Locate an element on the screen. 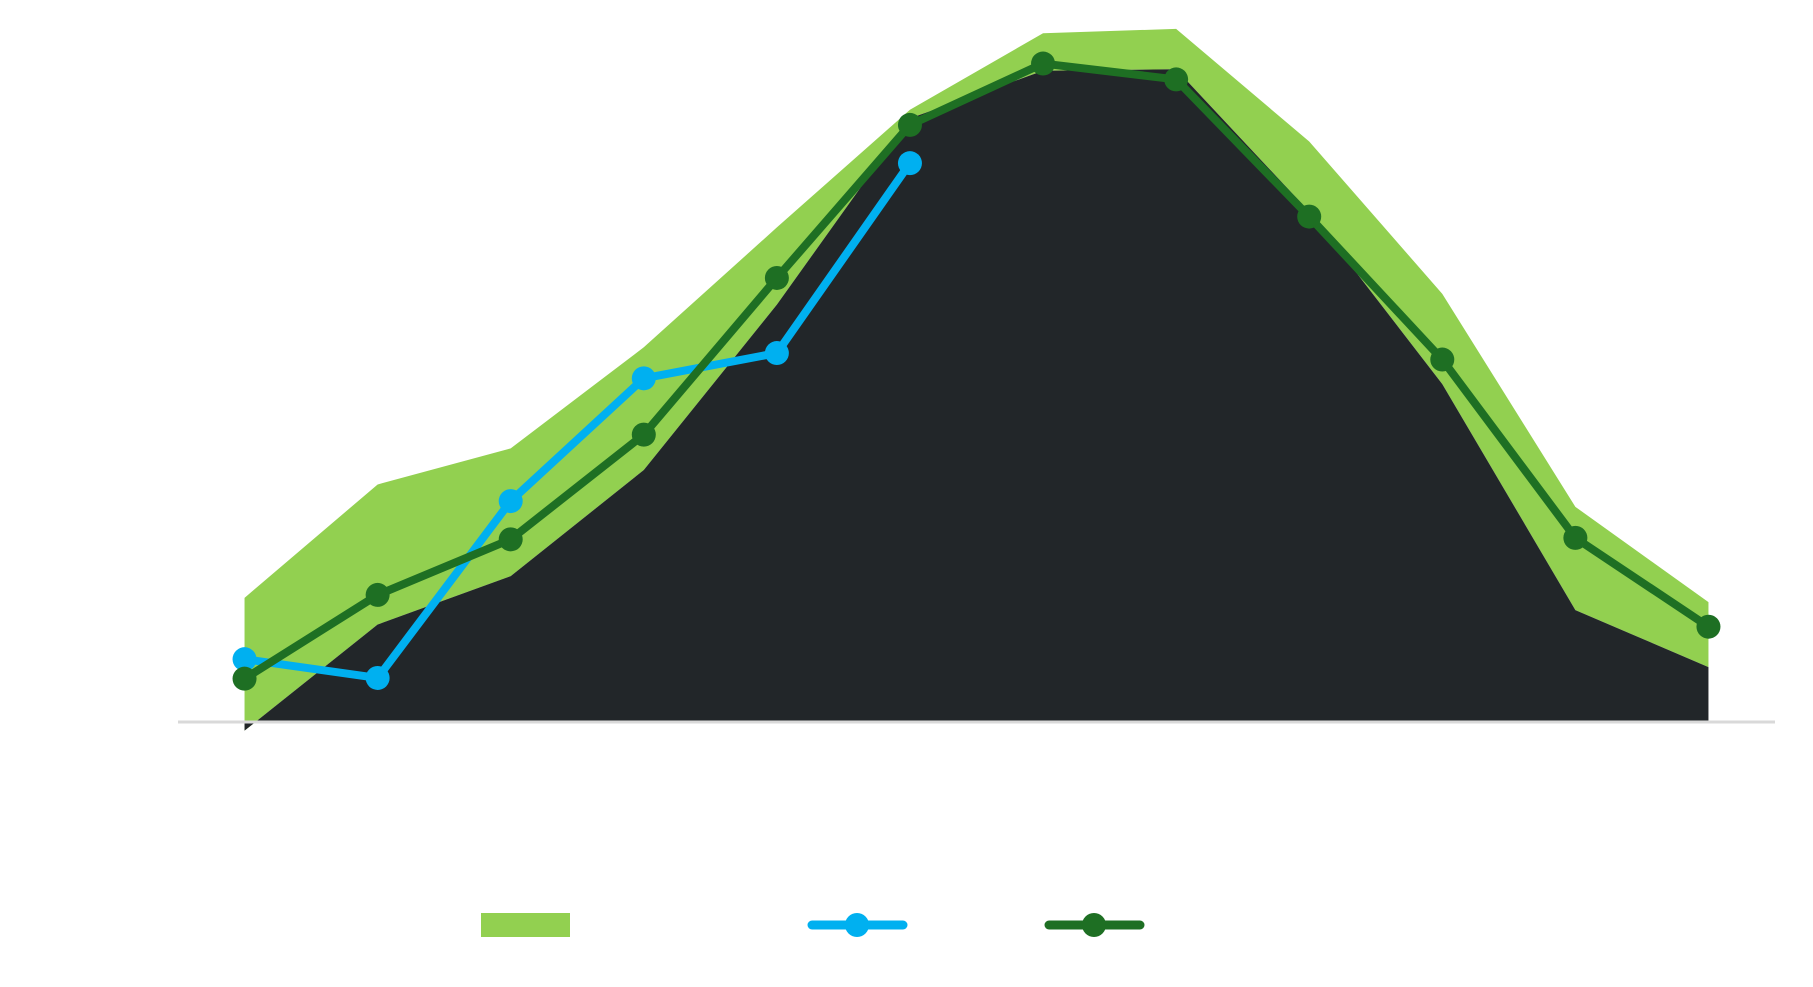 The image size is (1813, 987). legend-swatch-series-1-marker is located at coordinates (857, 925).